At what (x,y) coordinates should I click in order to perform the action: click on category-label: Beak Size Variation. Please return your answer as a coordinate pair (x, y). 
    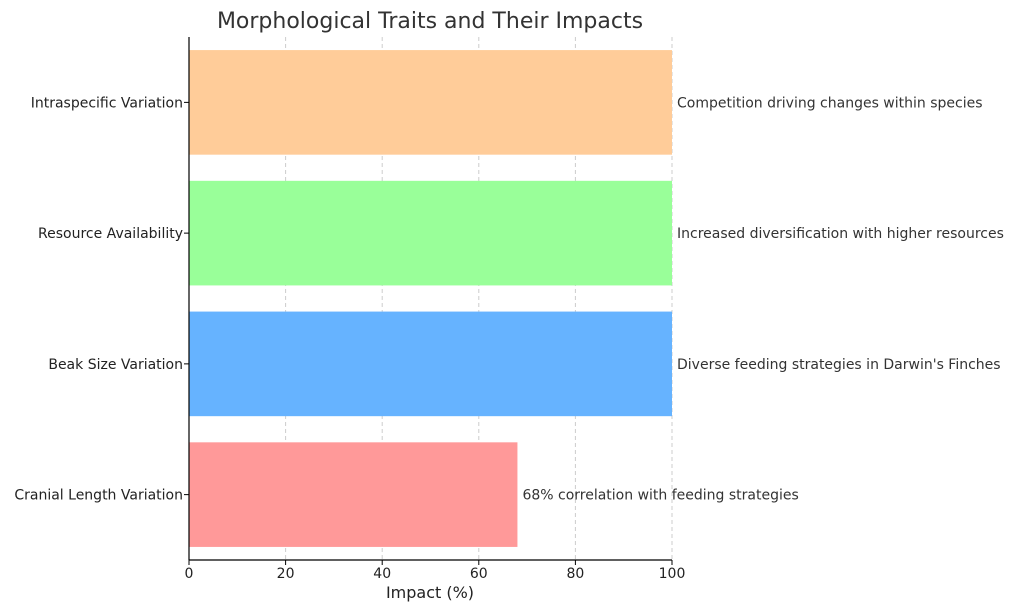
    Looking at the image, I should click on (115, 365).